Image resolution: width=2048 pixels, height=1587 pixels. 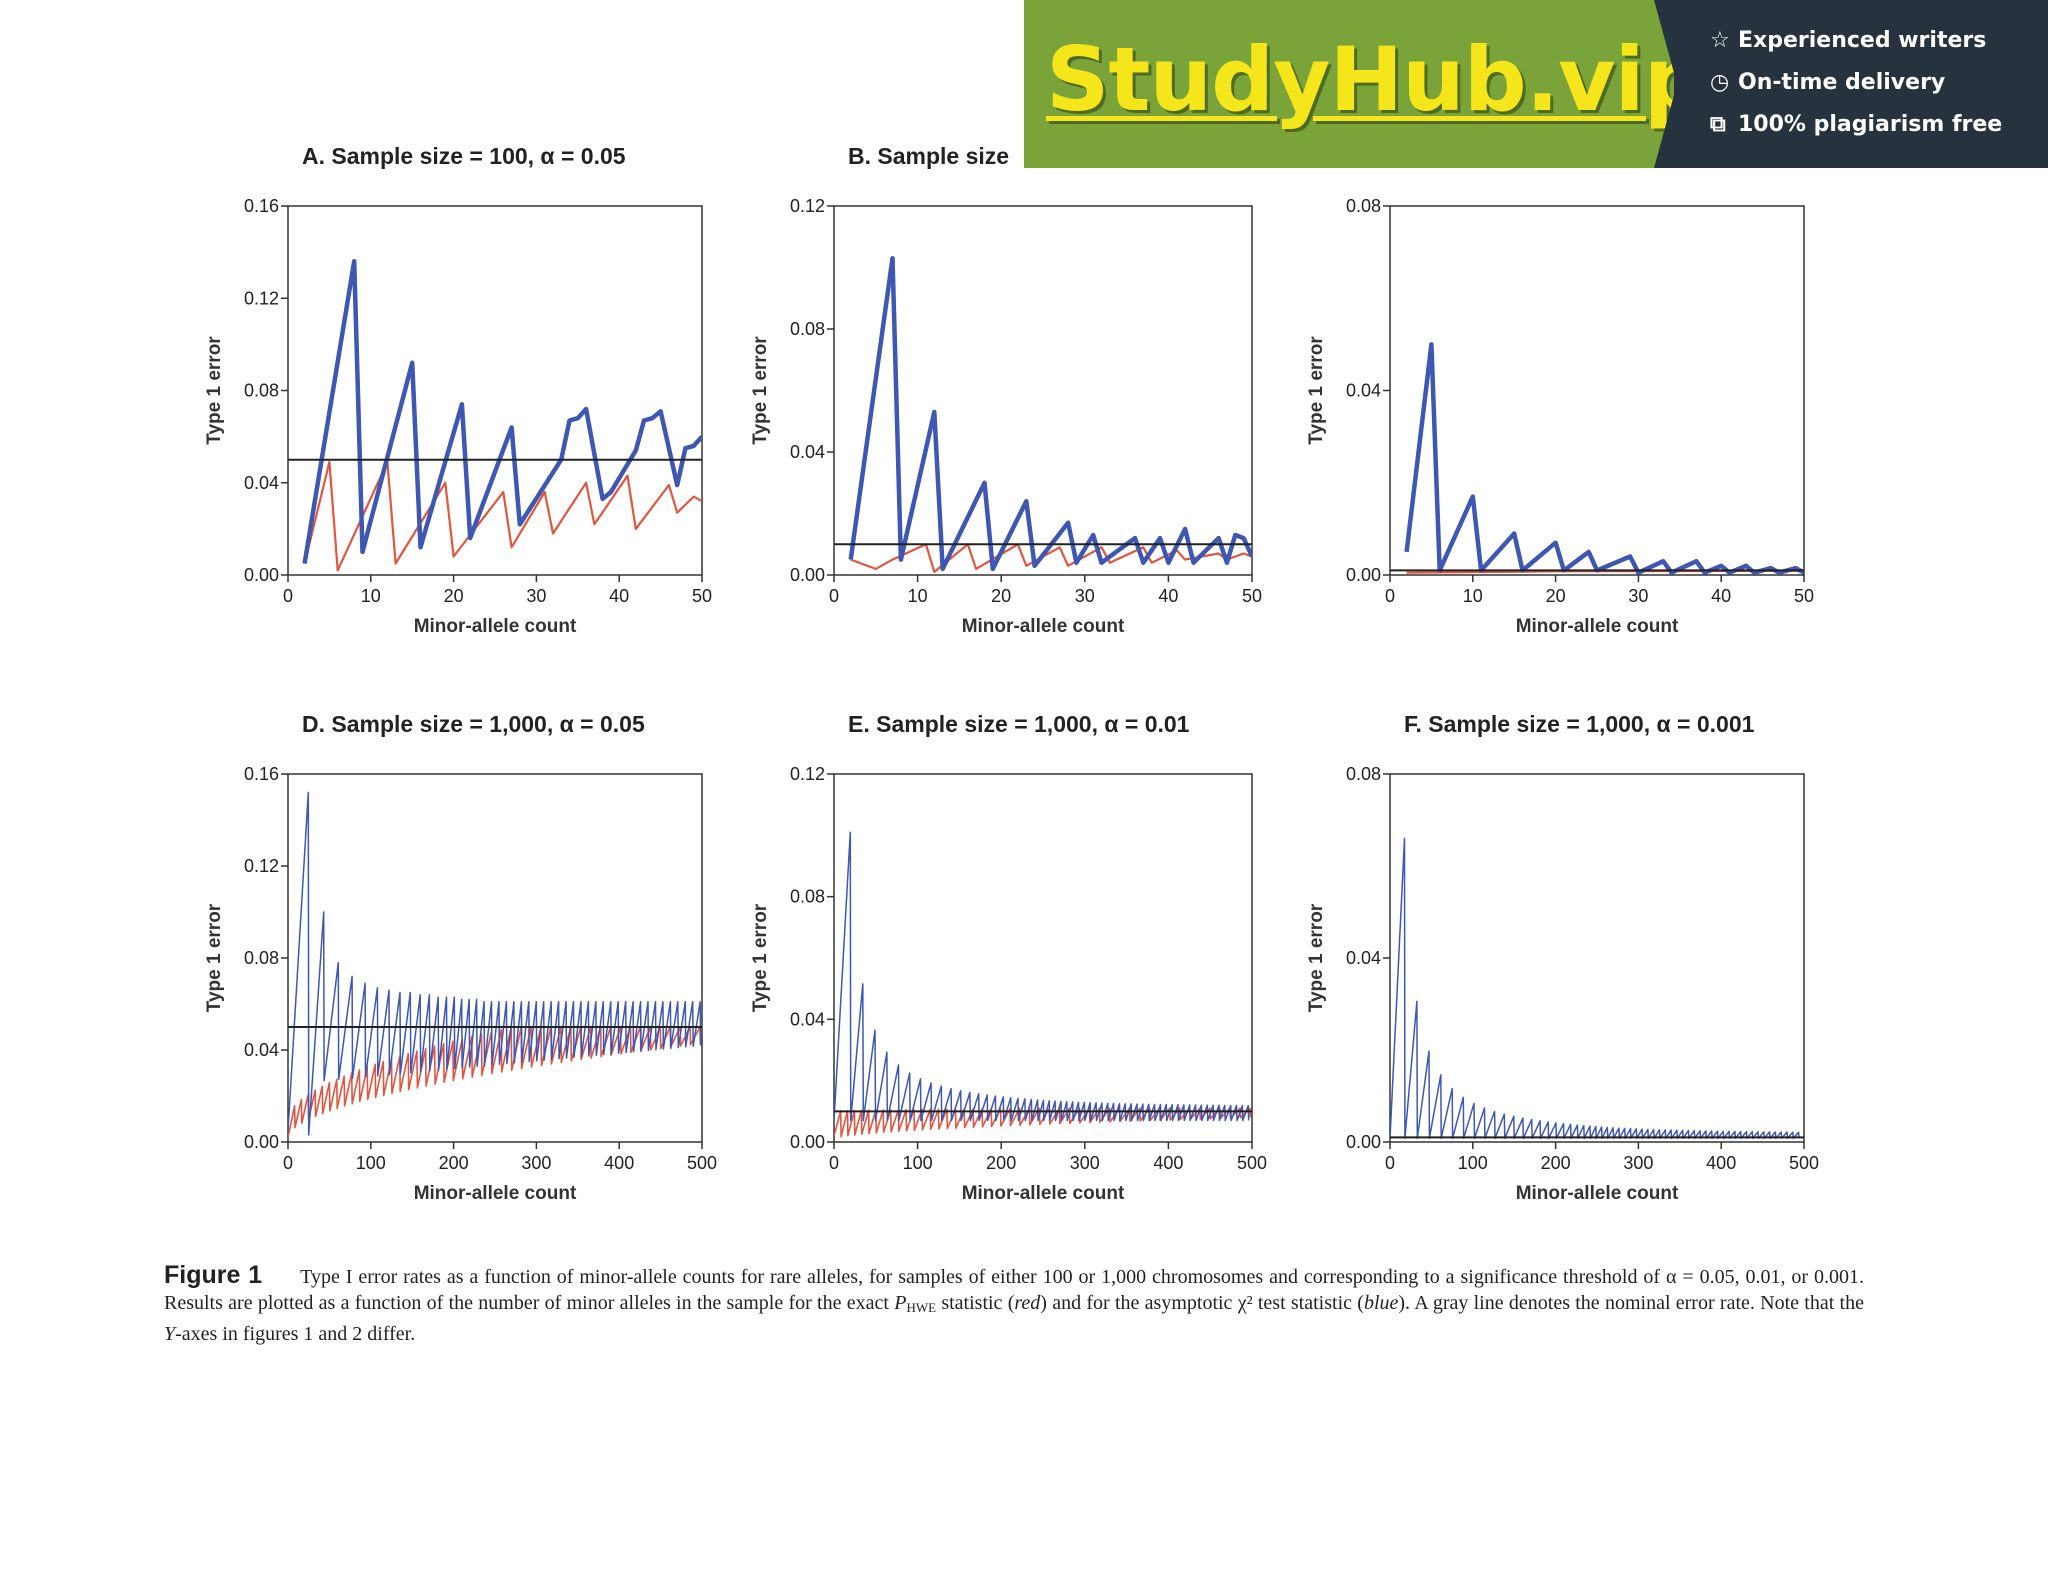 I want to click on y-tick-label: 0.12, so click(x=261, y=298).